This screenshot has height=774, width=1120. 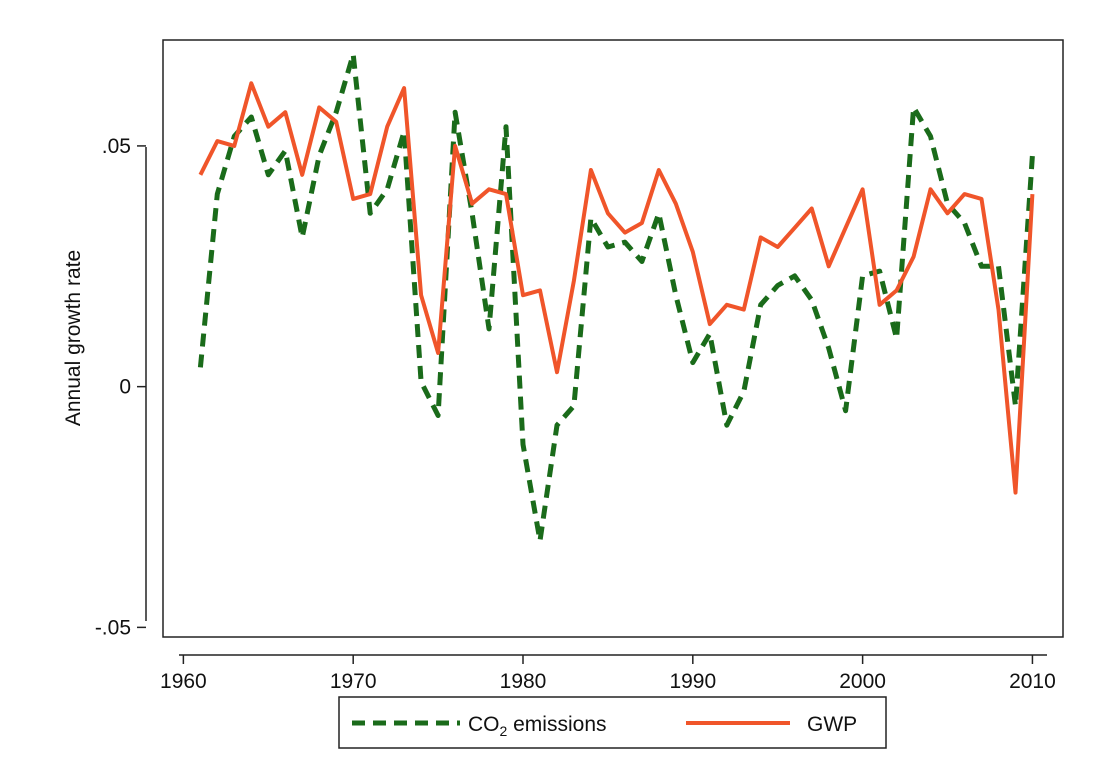 What do you see at coordinates (183, 681) in the screenshot?
I see `x-tick-label: 1960` at bounding box center [183, 681].